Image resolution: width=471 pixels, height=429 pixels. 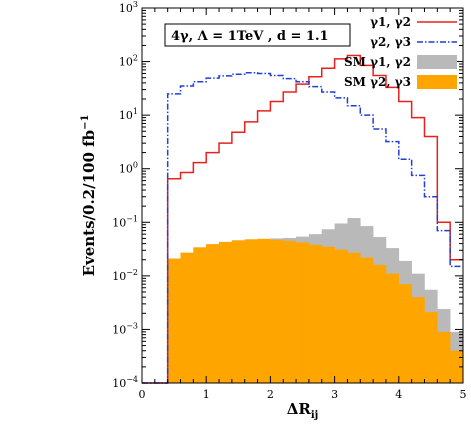 I want to click on legend-label: γ1, γ2, so click(x=390, y=22).